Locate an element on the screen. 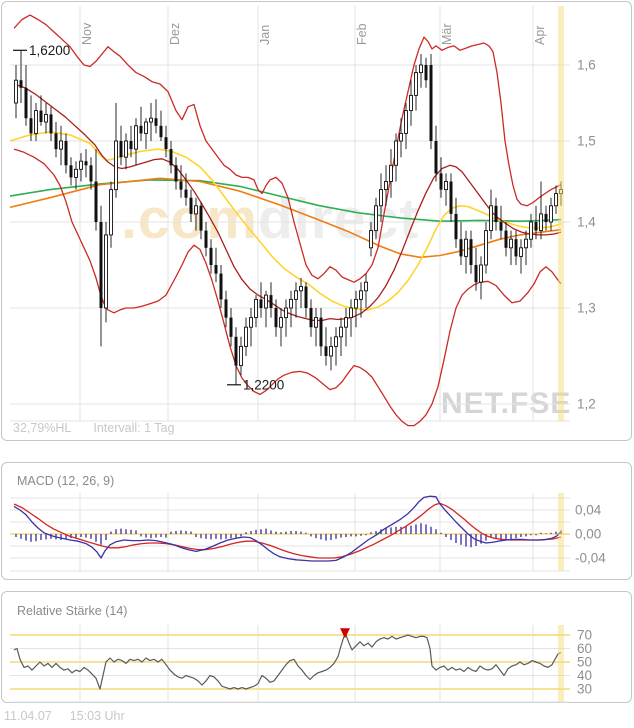 The width and height of the screenshot is (634, 728). rsi-tick-label: 70 is located at coordinates (584, 635).